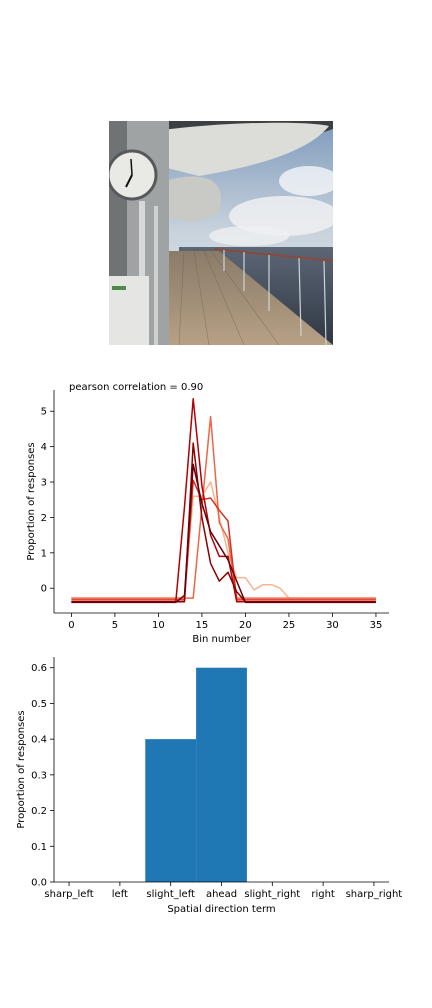 This screenshot has height=1008, width=432. What do you see at coordinates (221, 233) in the screenshot?
I see `ship-deck-photo` at bounding box center [221, 233].